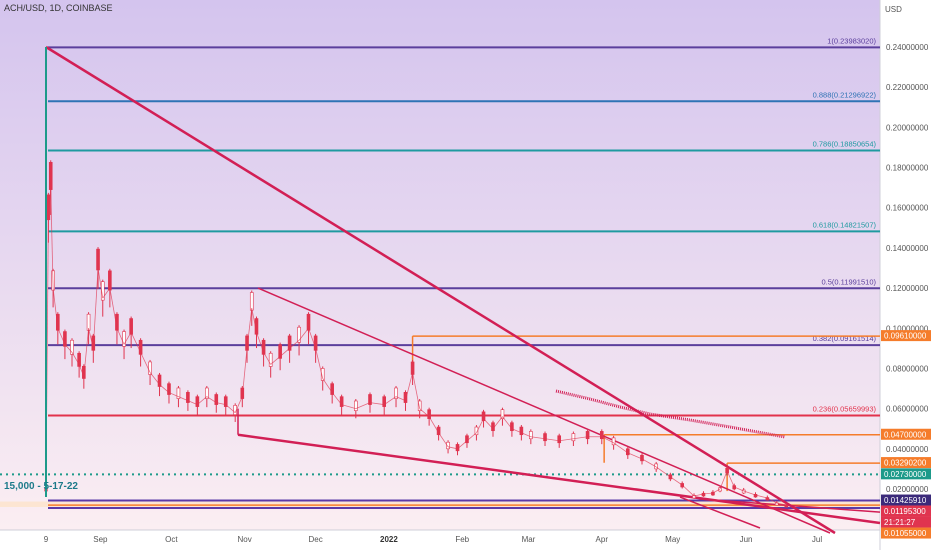 This screenshot has height=550, width=932. I want to click on x-tick-label: Apr, so click(602, 539).